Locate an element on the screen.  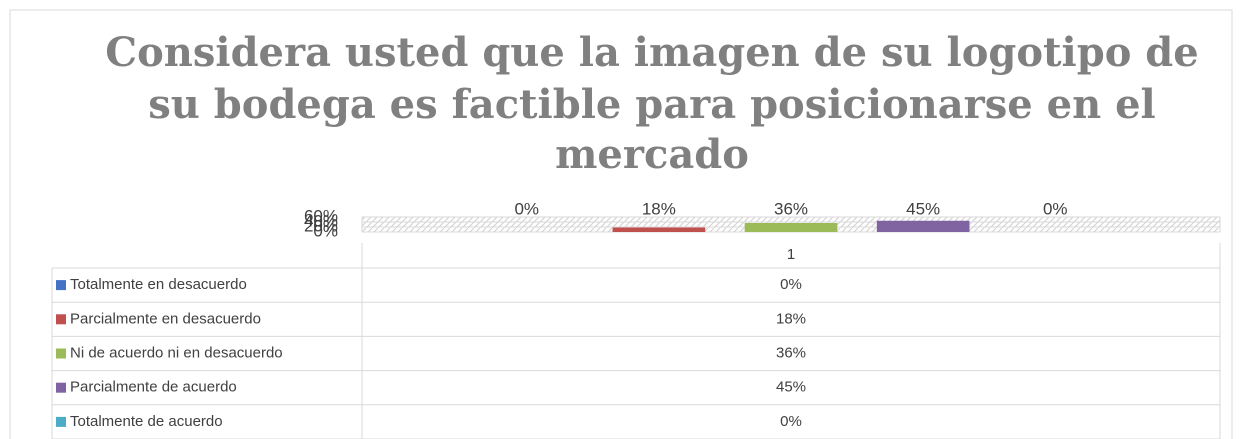
data-label: 18% is located at coordinates (659, 208).